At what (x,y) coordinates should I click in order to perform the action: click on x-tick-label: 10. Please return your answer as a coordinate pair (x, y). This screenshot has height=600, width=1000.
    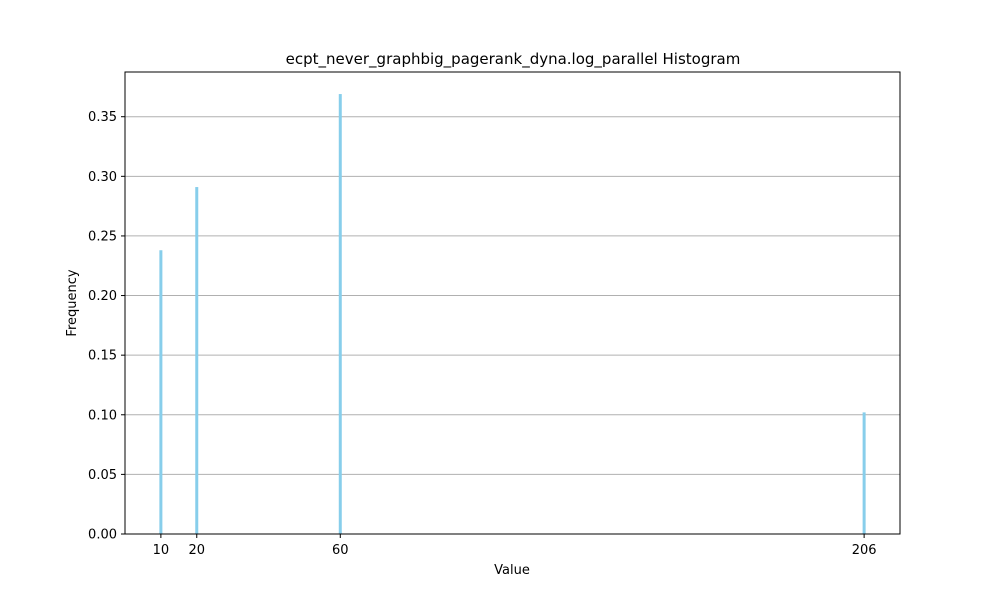
    Looking at the image, I should click on (161, 550).